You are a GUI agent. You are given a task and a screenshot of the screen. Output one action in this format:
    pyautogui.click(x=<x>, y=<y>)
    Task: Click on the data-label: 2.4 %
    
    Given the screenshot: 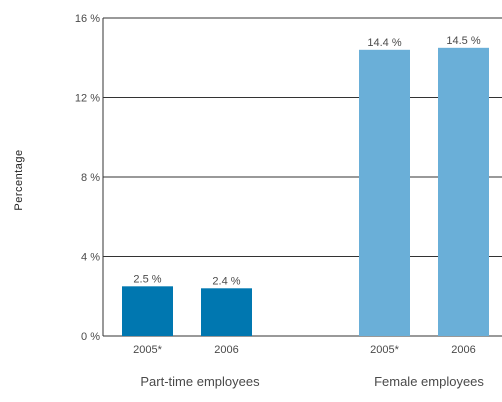 What is the action you would take?
    pyautogui.click(x=226, y=281)
    